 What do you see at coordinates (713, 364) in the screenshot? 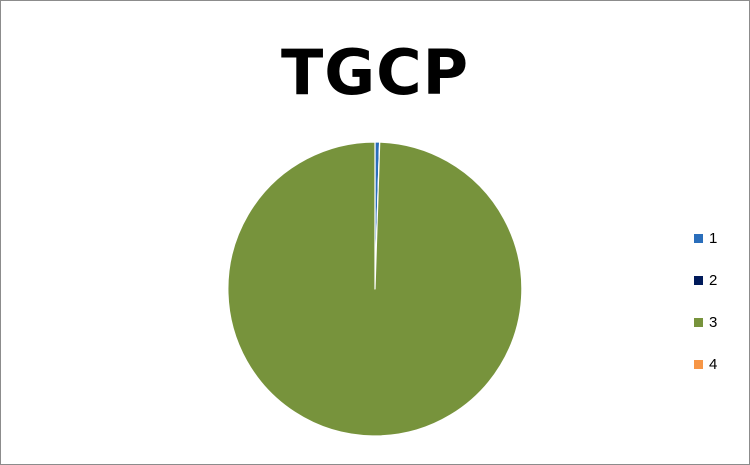
I see `legend-label-4: 4` at bounding box center [713, 364].